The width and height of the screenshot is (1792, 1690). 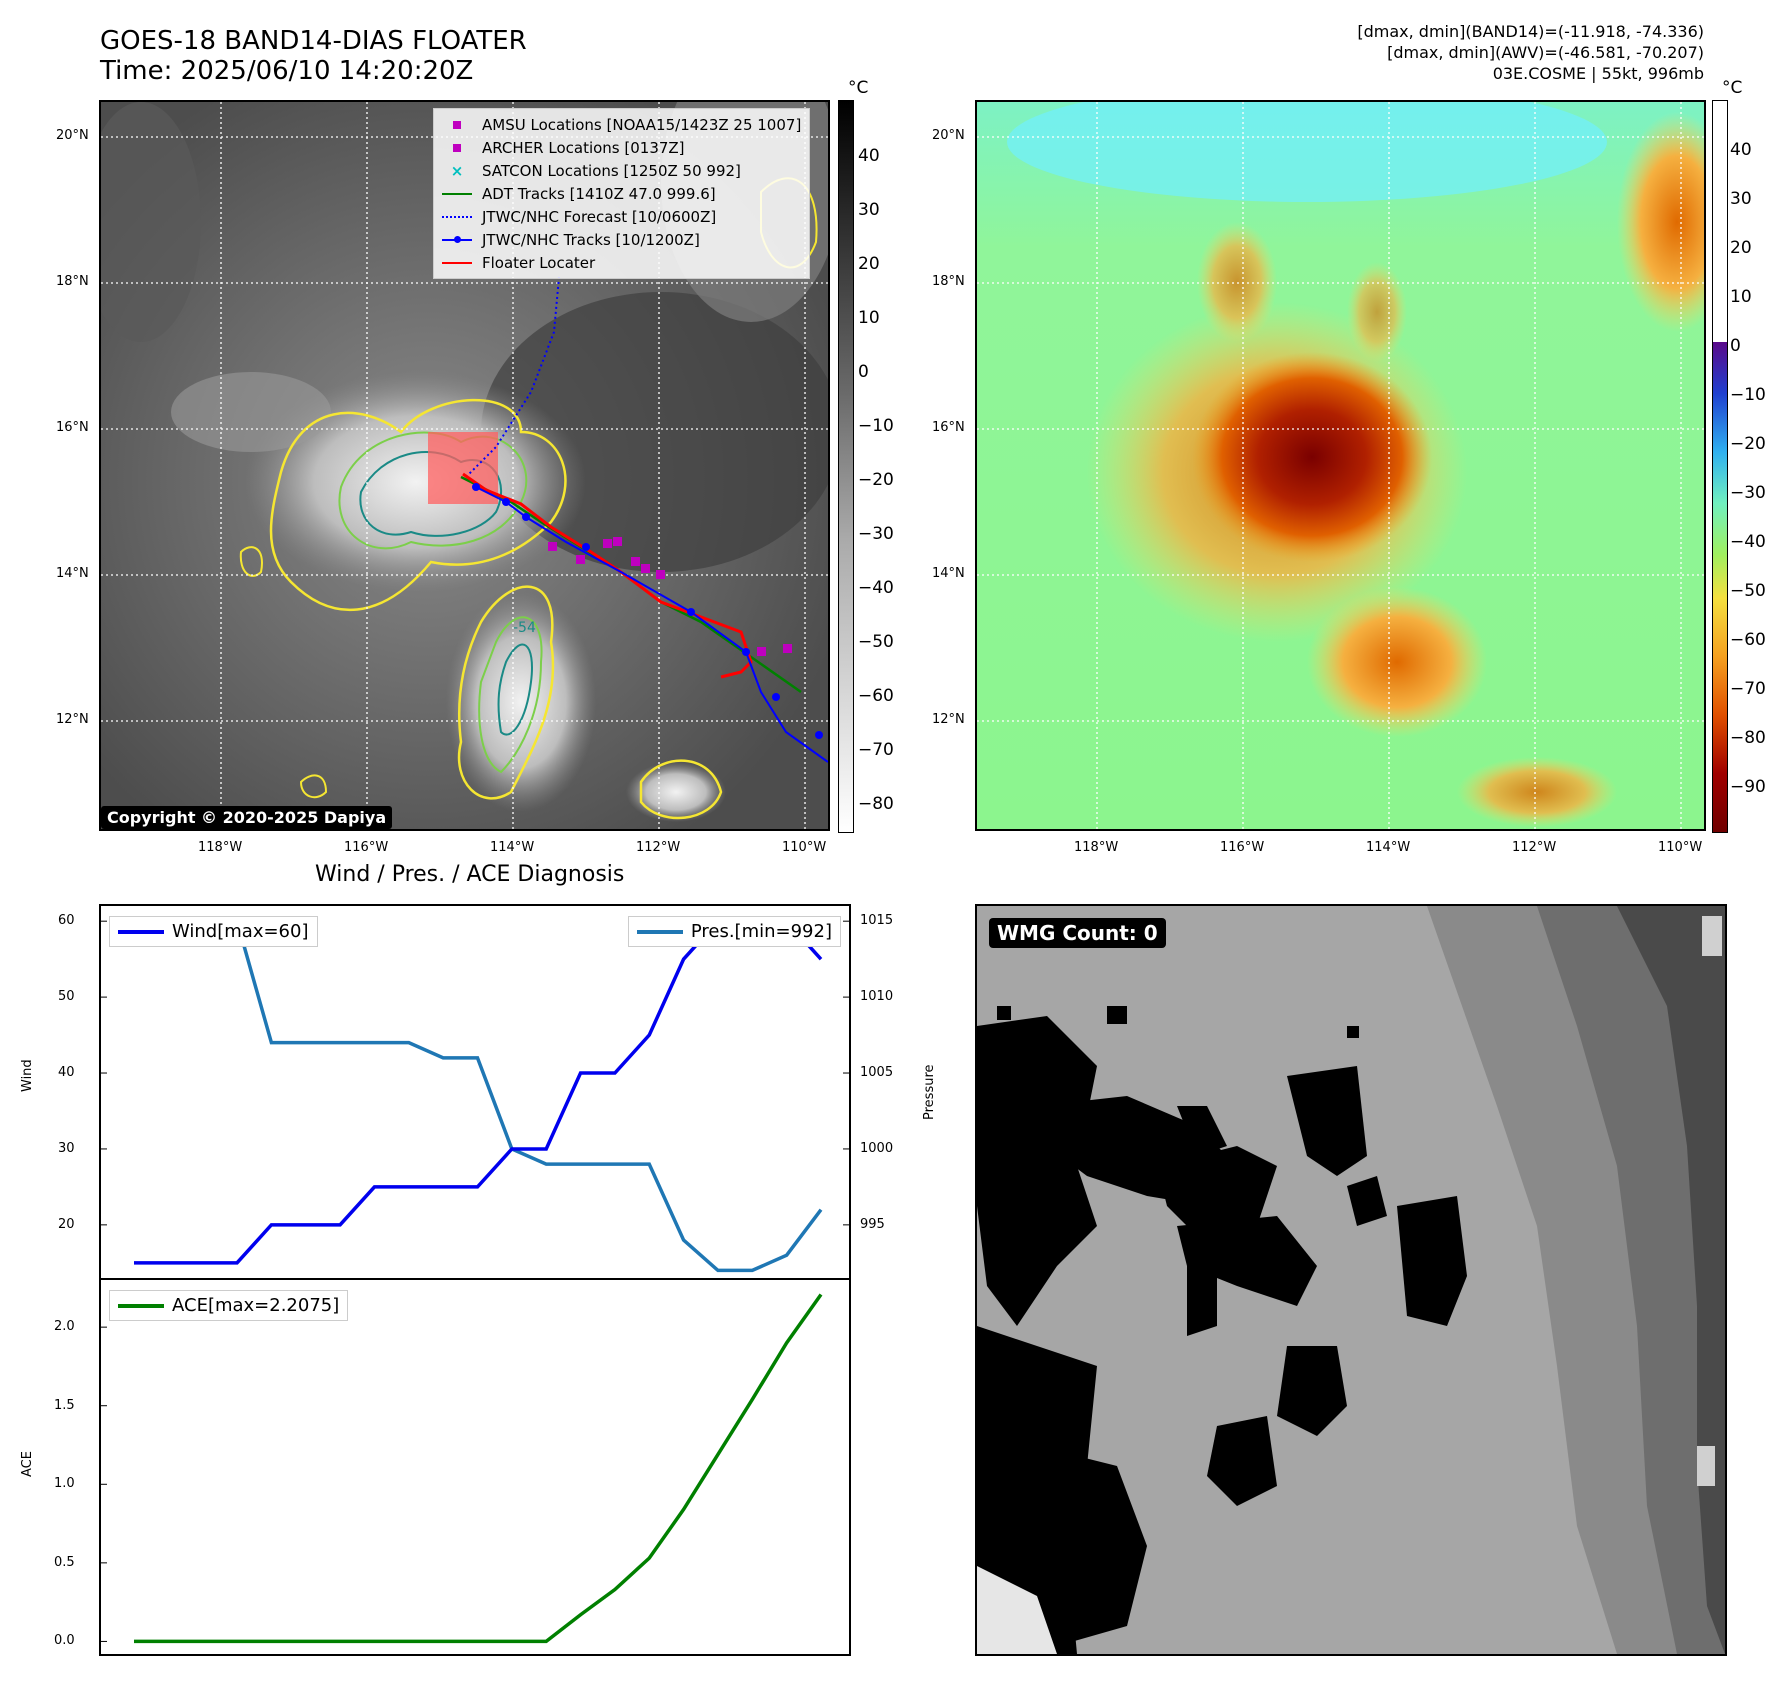 What do you see at coordinates (621, 239) in the screenshot?
I see `legend-item-tracks: JTWC/NHC Tracks [10/1200Z]` at bounding box center [621, 239].